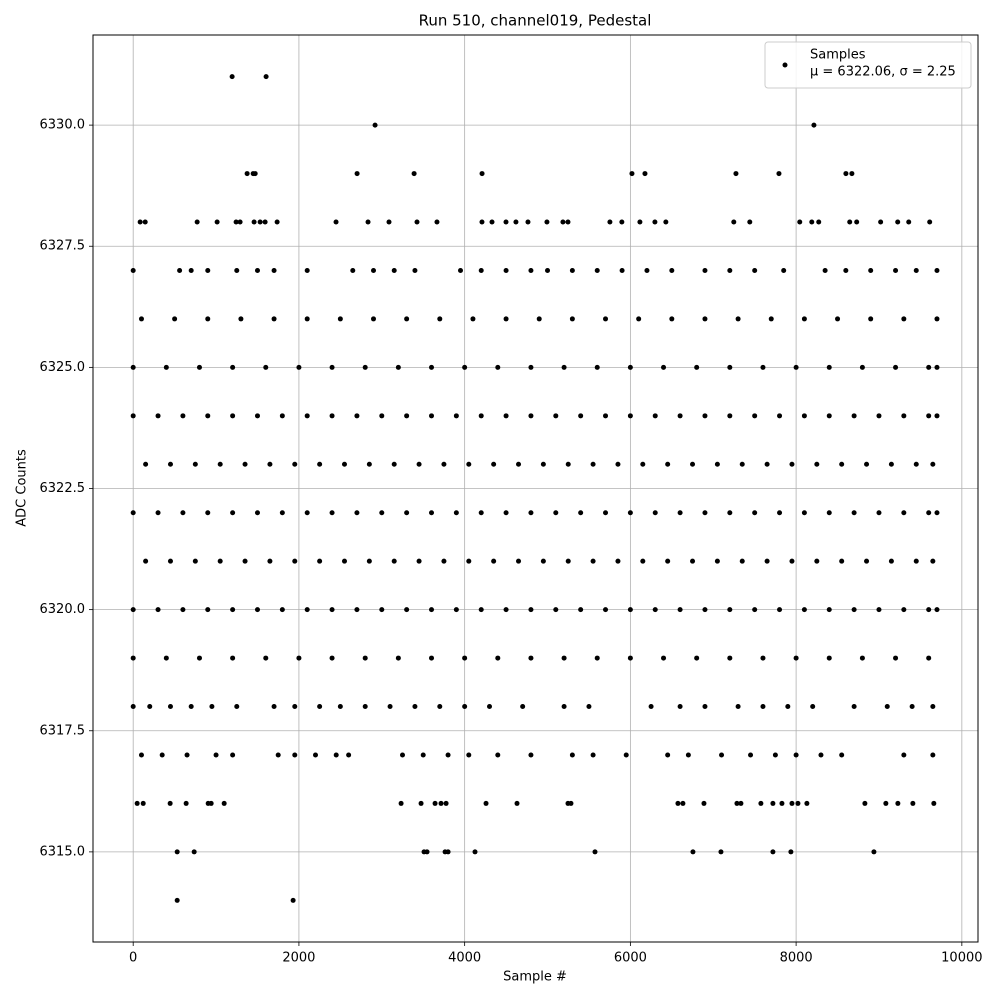 The width and height of the screenshot is (1000, 1000). I want to click on x-tick-label: 2000, so click(298, 958).